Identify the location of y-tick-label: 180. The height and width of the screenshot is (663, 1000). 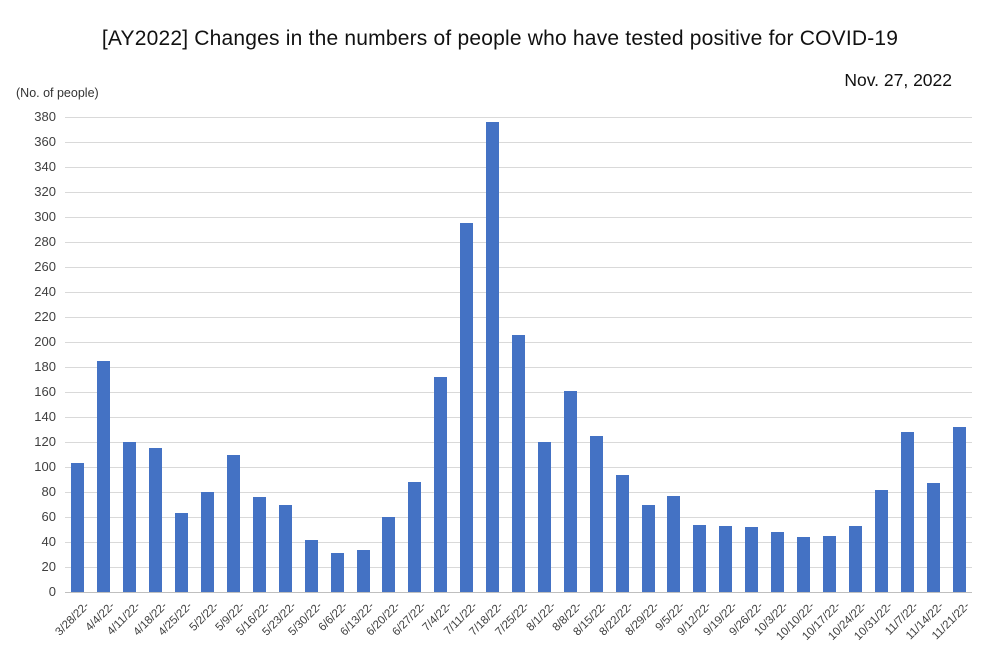
(45, 366).